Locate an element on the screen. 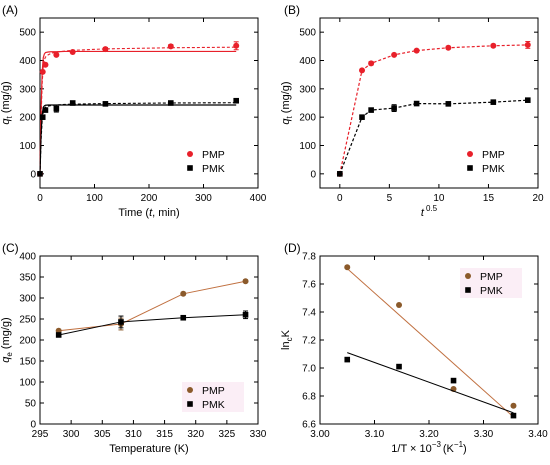 Image resolution: width=550 pixels, height=465 pixels. y-tick-label: 6.6 is located at coordinates (309, 425).